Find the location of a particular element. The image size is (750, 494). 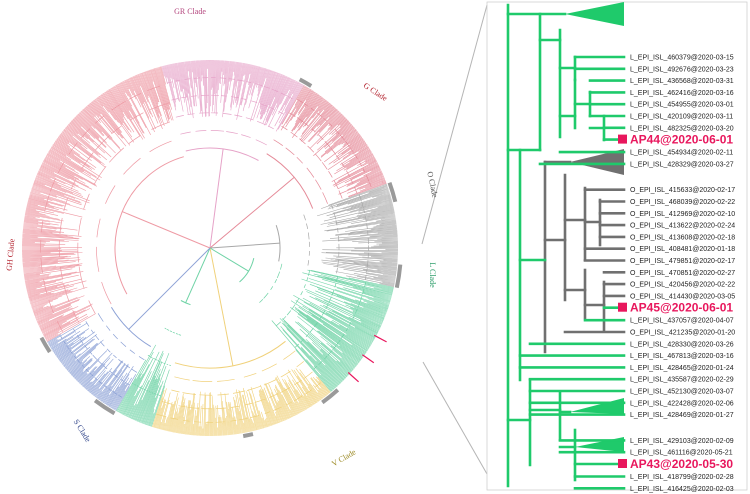

clade-branches-S is located at coordinates (129, 329).